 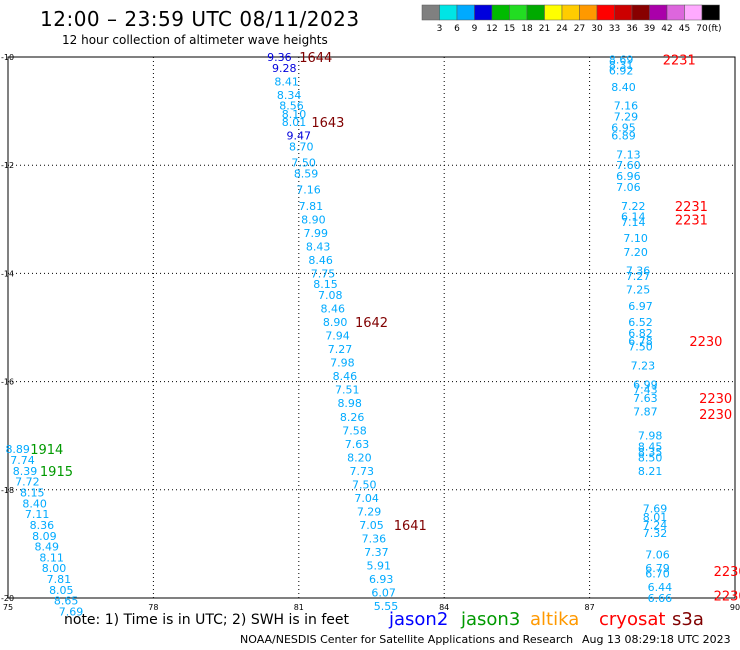 What do you see at coordinates (32, 493) in the screenshot?
I see `data-point: 8.15` at bounding box center [32, 493].